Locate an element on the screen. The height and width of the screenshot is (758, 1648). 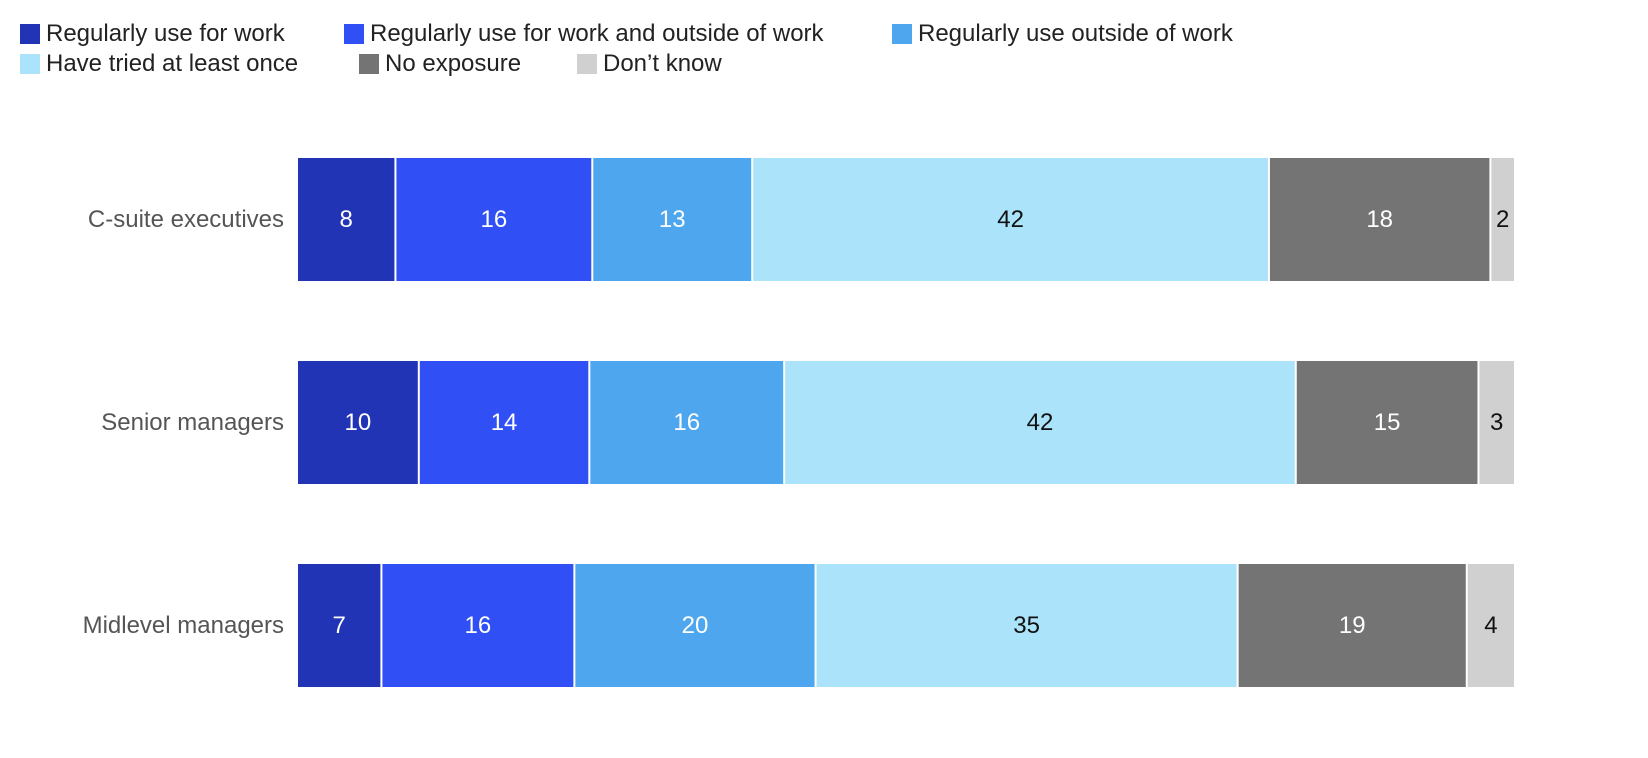
category-label-senior-managers: Senior managers is located at coordinates (192, 422).